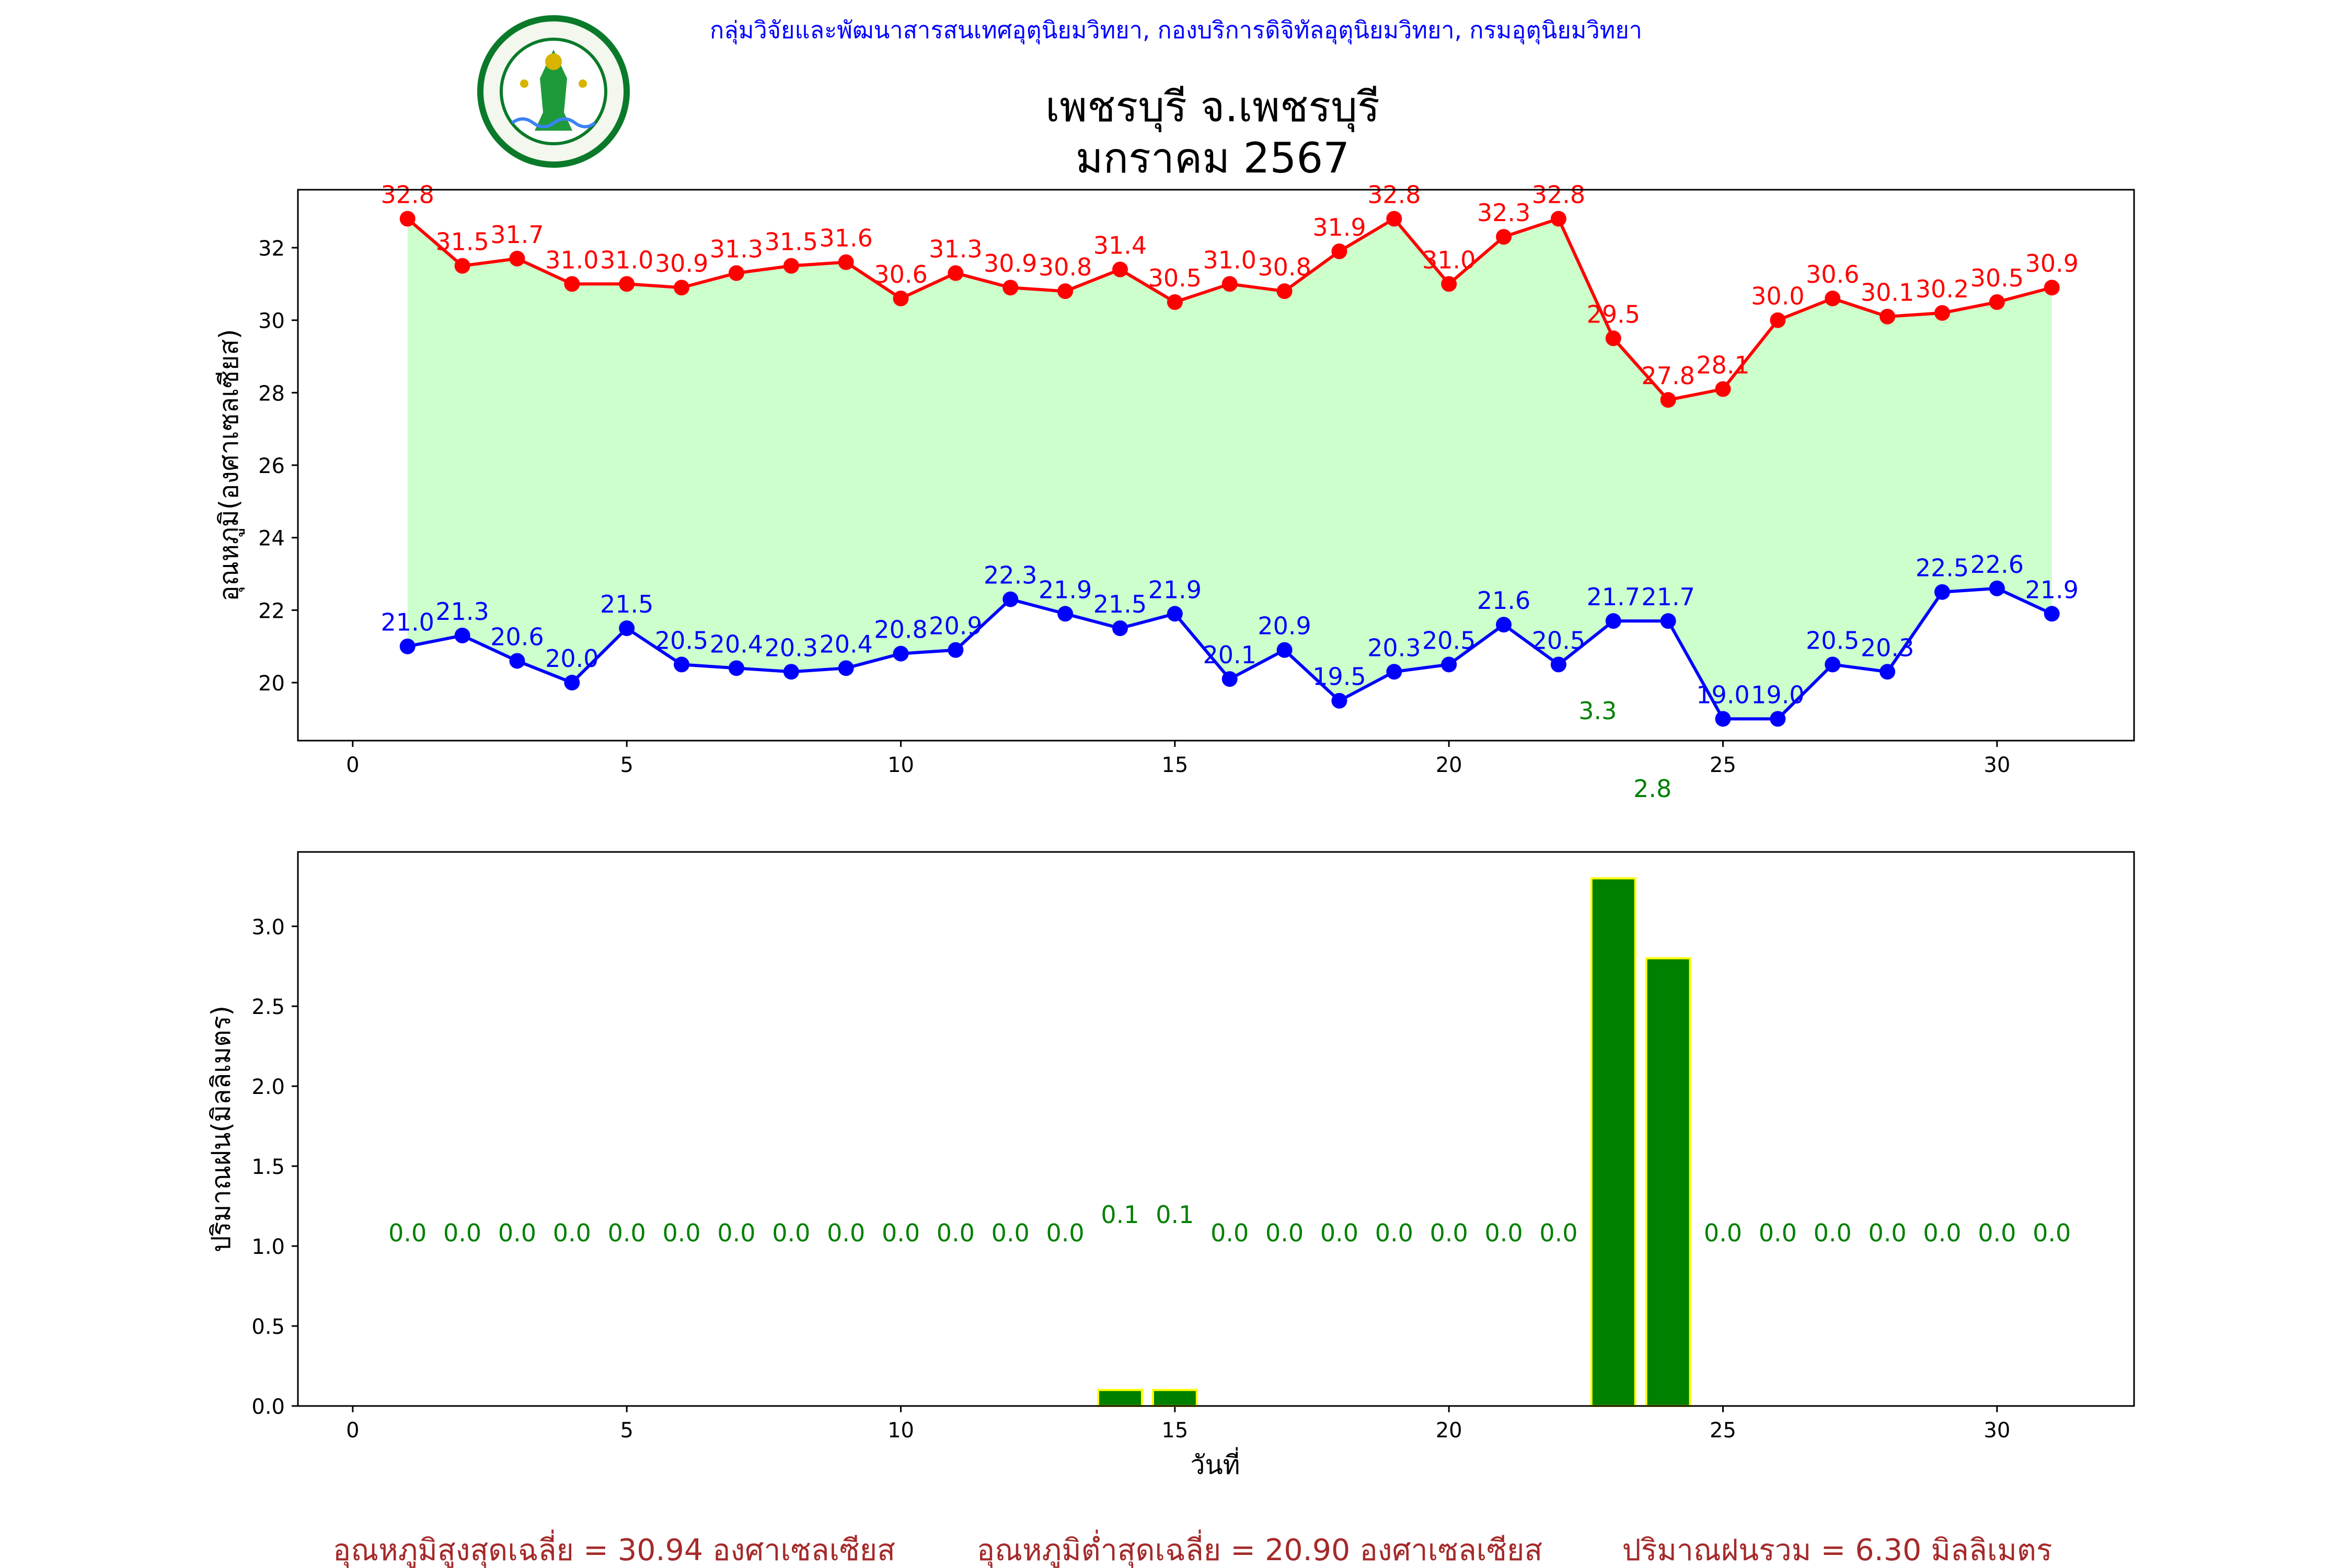 This screenshot has width=2352, height=1568. What do you see at coordinates (1229, 655) in the screenshot?
I see `tmin-value-label: 20.1` at bounding box center [1229, 655].